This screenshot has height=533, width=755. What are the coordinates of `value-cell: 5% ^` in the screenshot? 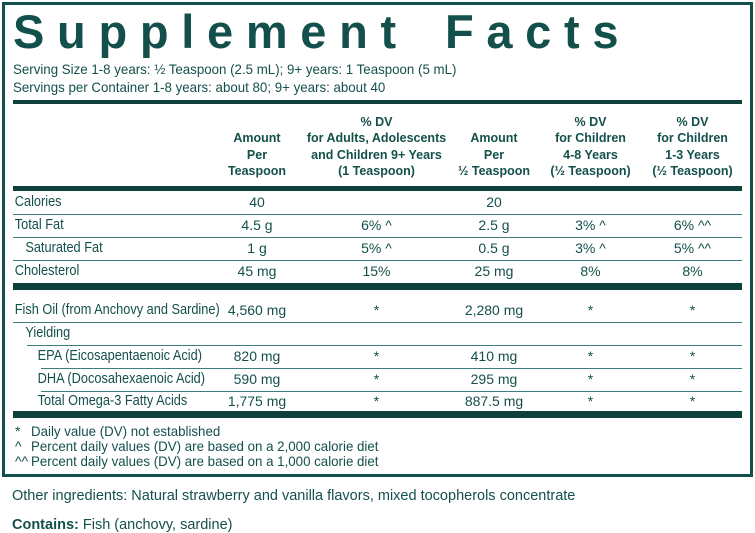 It's located at (376, 248).